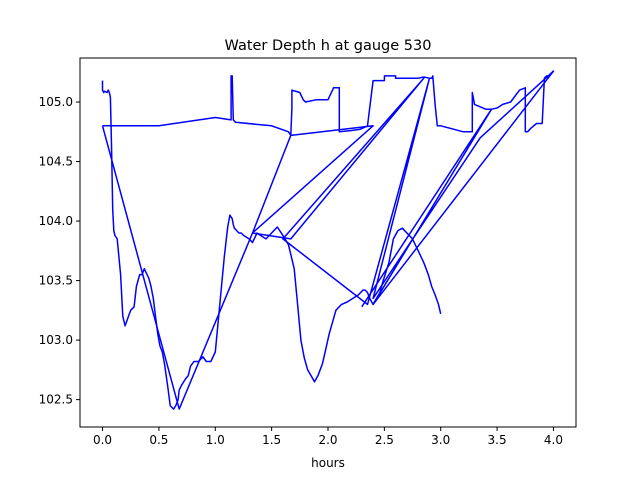 Image resolution: width=640 pixels, height=480 pixels. Describe the element at coordinates (56, 102) in the screenshot. I see `y-tick-label: 105.0` at that location.